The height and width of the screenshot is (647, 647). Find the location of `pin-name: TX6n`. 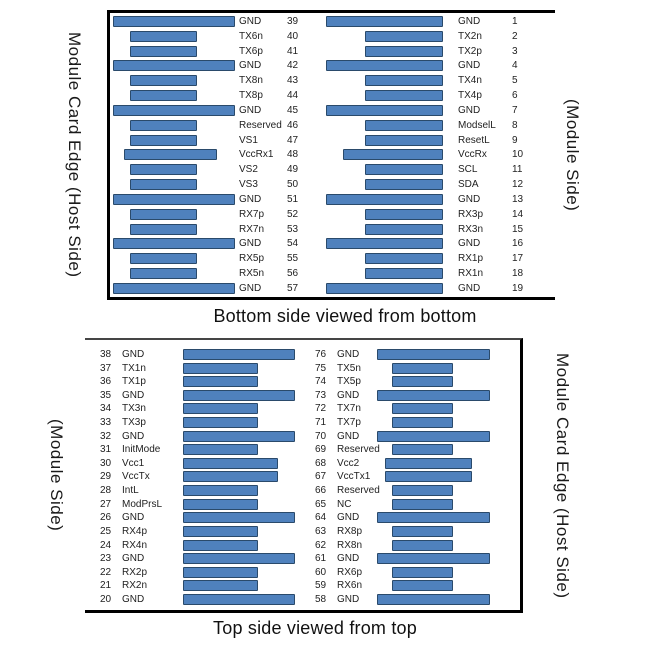

pin-name: TX6n is located at coordinates (251, 36).